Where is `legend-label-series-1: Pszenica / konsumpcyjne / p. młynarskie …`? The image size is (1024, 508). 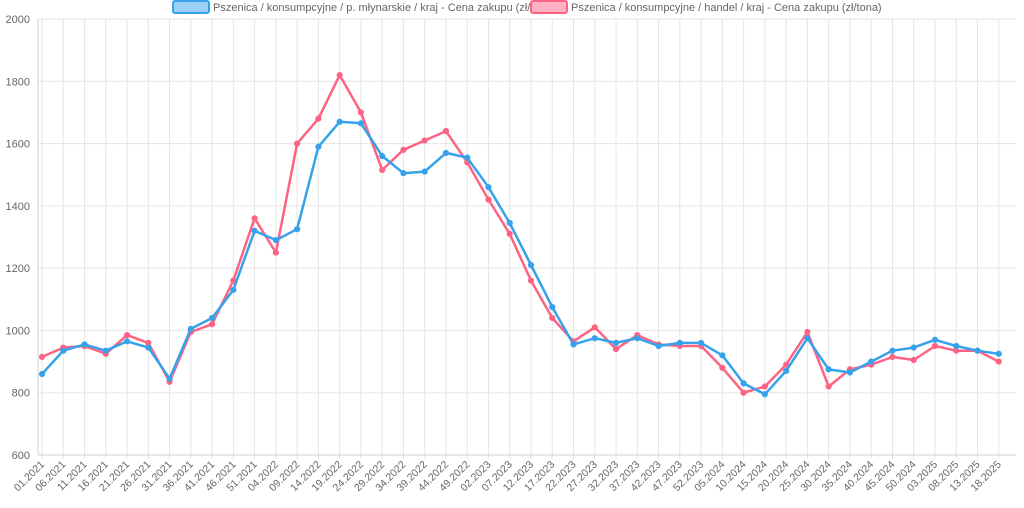
legend-label-series-1: Pszenica / konsumpcyjne / p. młynarskie … is located at coordinates (384, 8).